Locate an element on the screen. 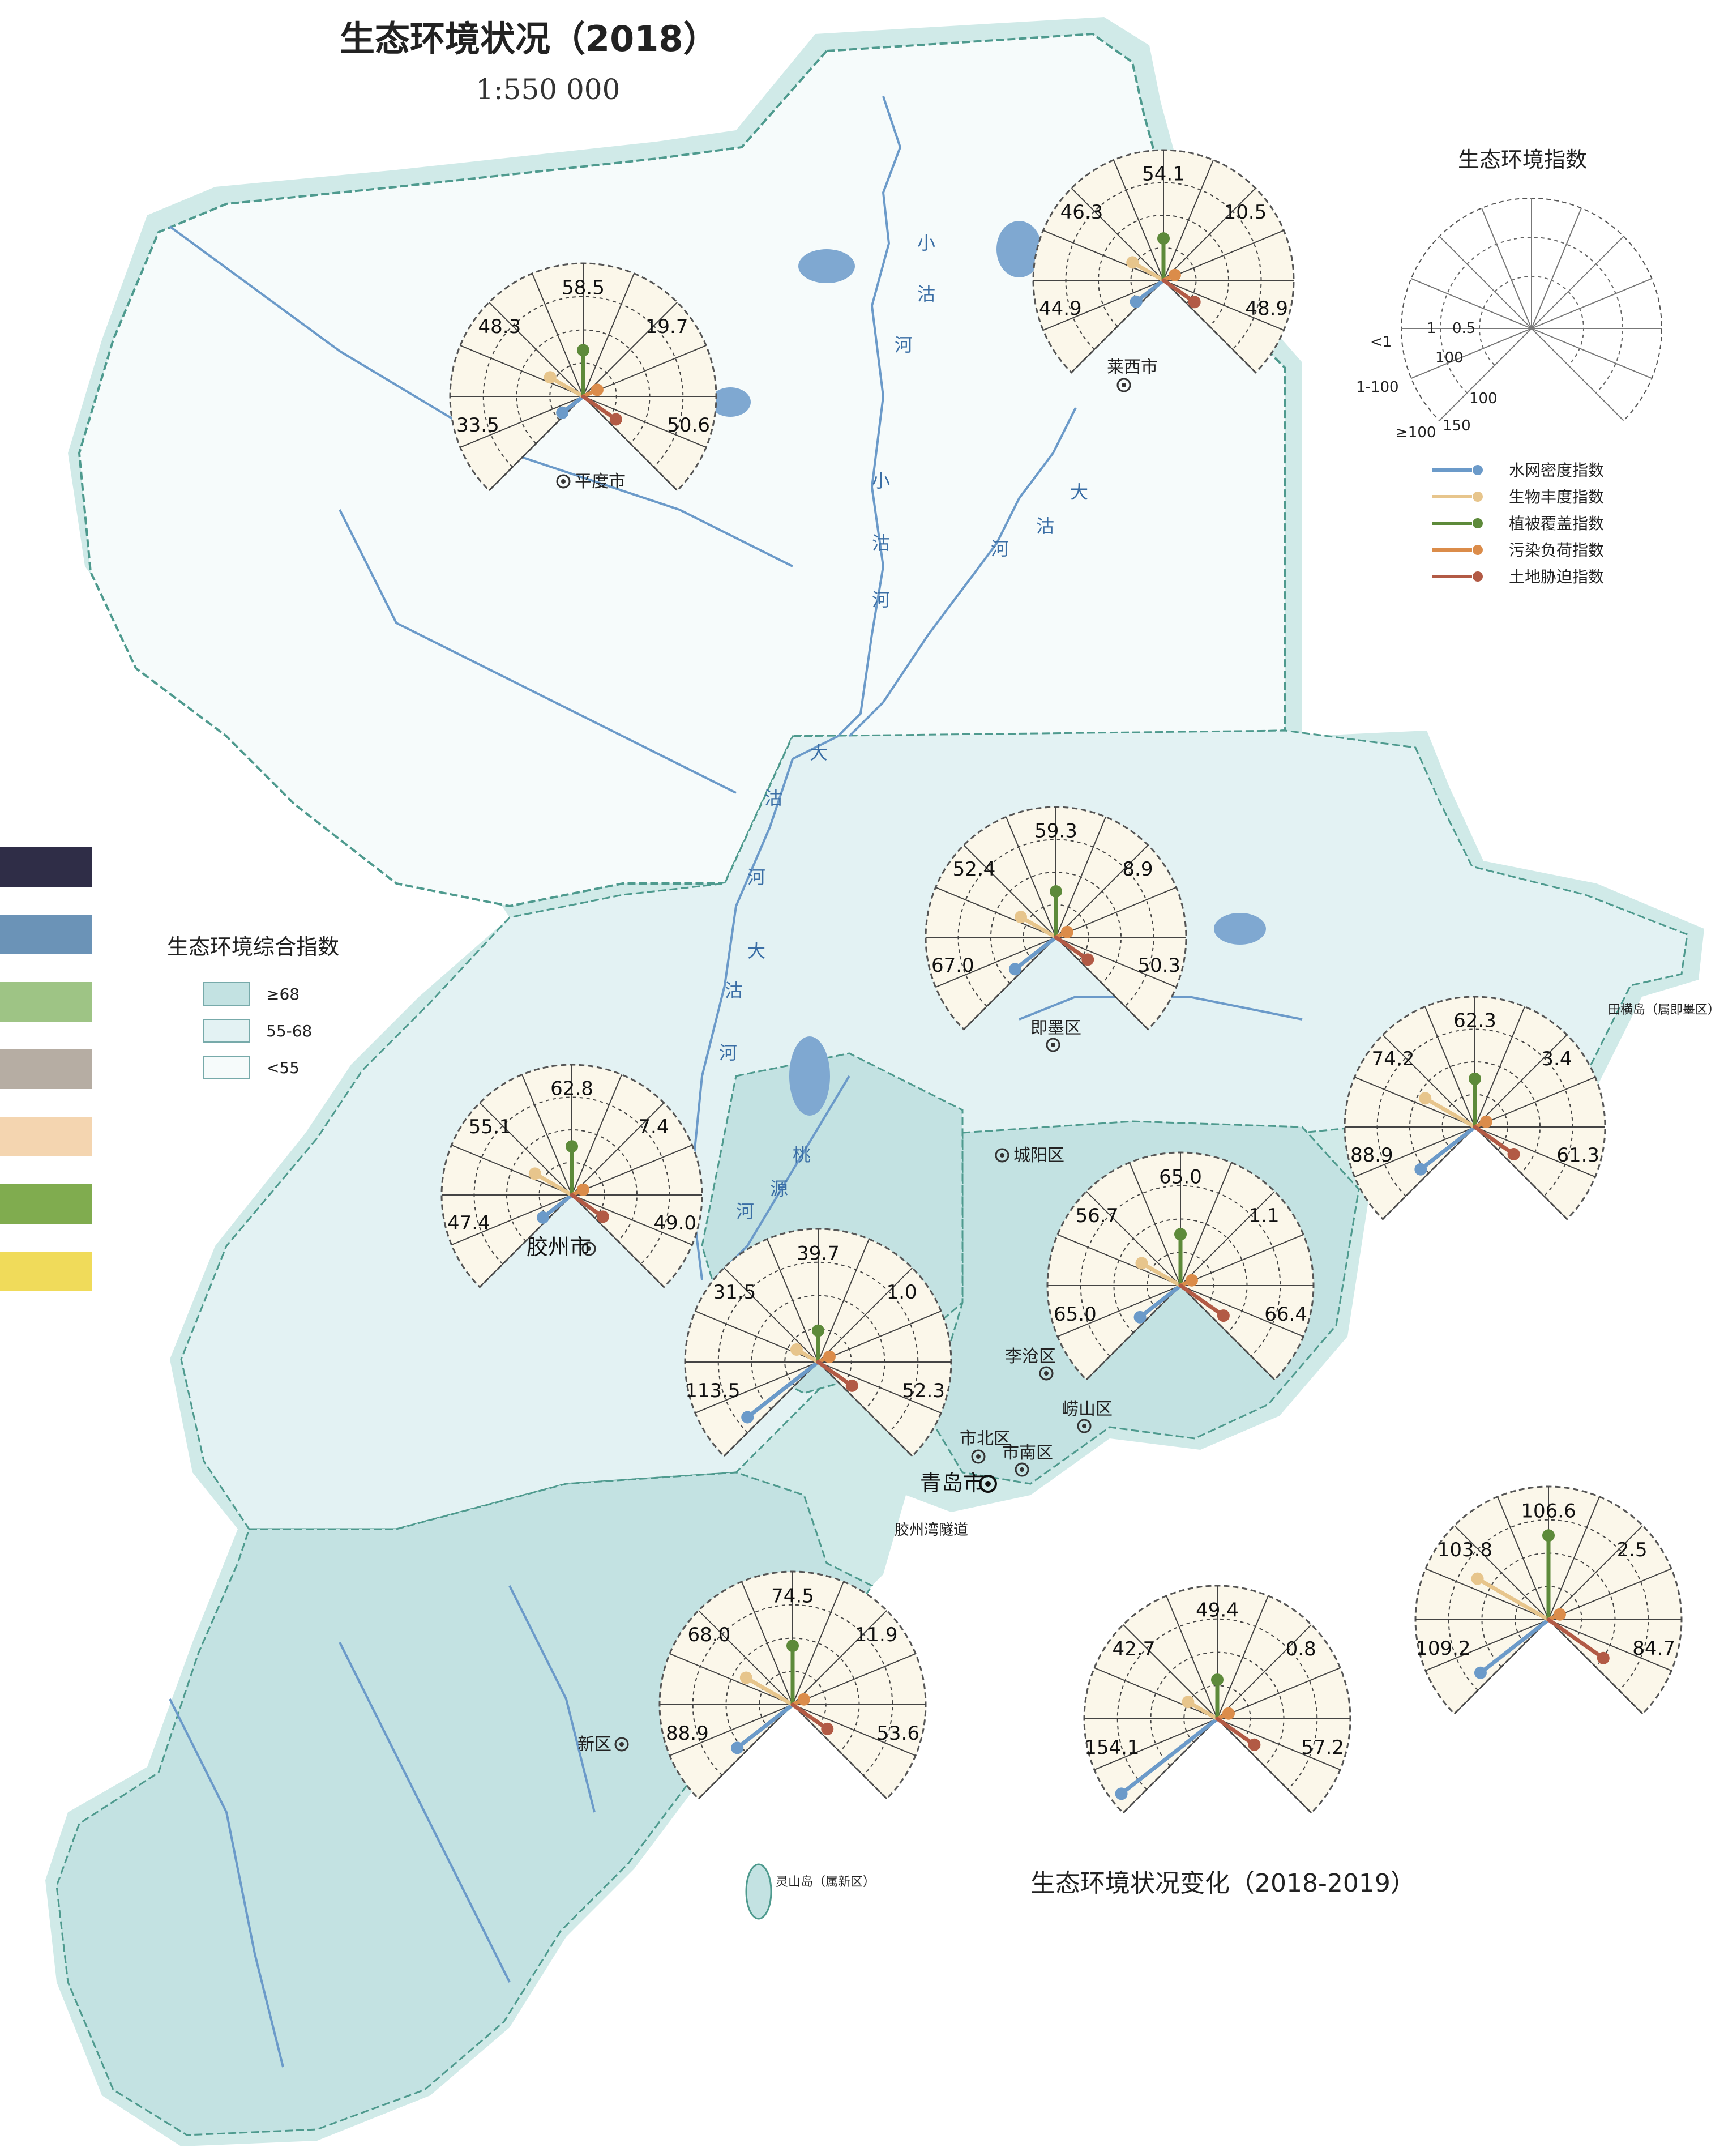 The image size is (1724, 2156). legend-dot-water is located at coordinates (1478, 470).